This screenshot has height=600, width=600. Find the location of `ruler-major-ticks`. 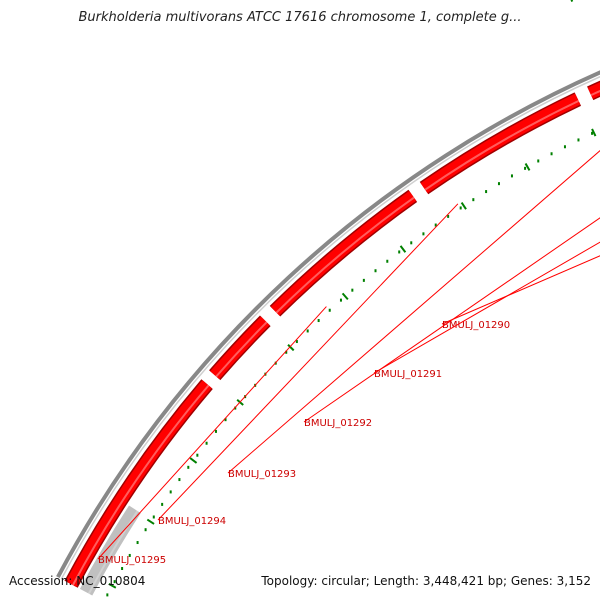

ruler-major-ticks is located at coordinates (572, 1).